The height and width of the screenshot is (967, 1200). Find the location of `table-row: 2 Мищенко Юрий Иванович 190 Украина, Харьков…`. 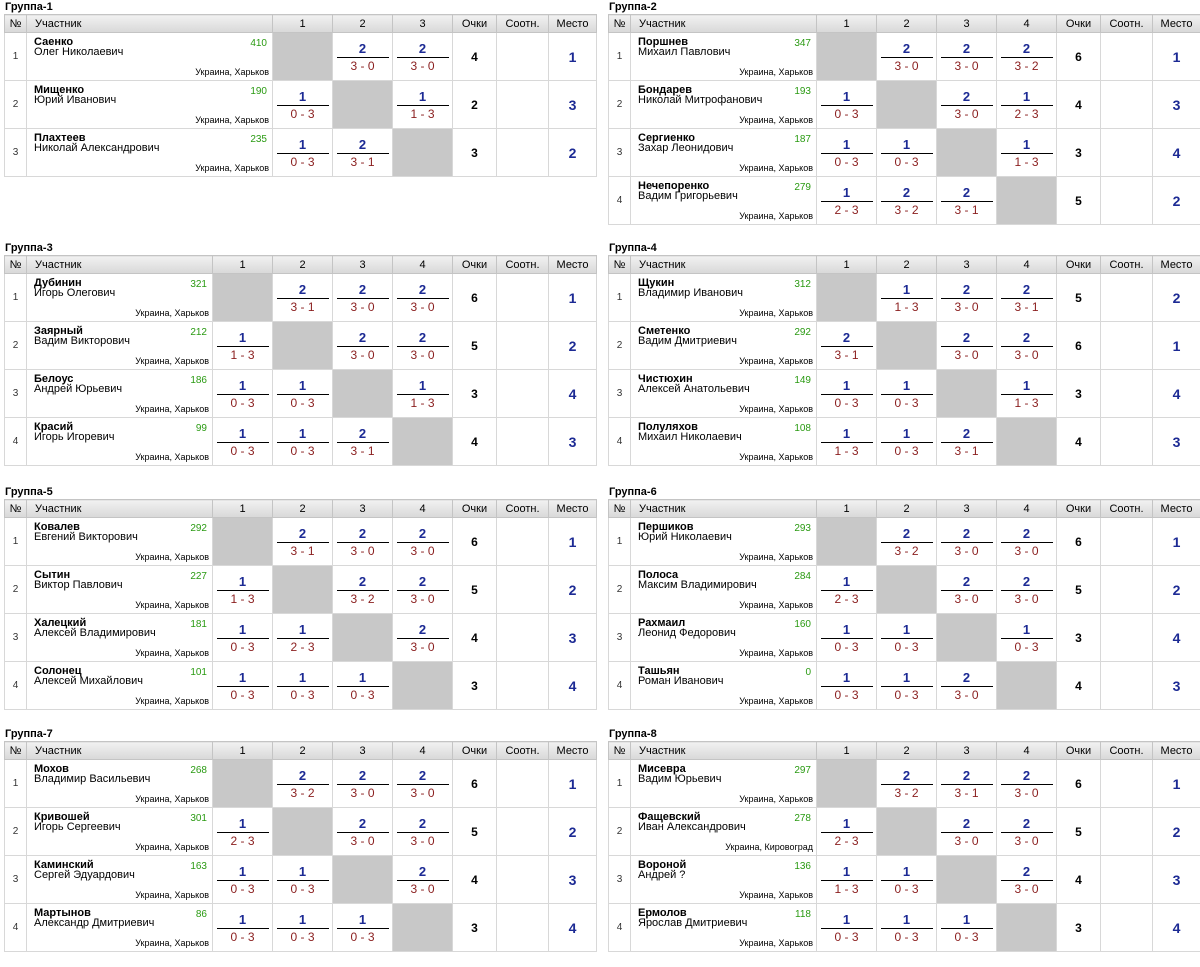

table-row: 2 Мищенко Юрий Иванович 190 Украина, Харьков… is located at coordinates (300, 104).